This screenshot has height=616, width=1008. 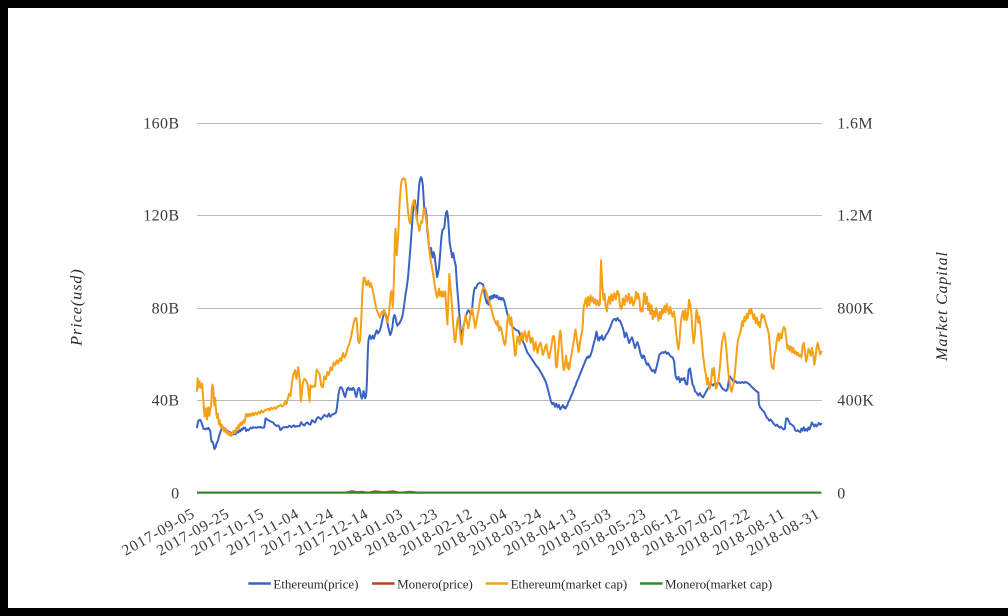 What do you see at coordinates (855, 216) in the screenshot?
I see `svg-text: 1.2M` at bounding box center [855, 216].